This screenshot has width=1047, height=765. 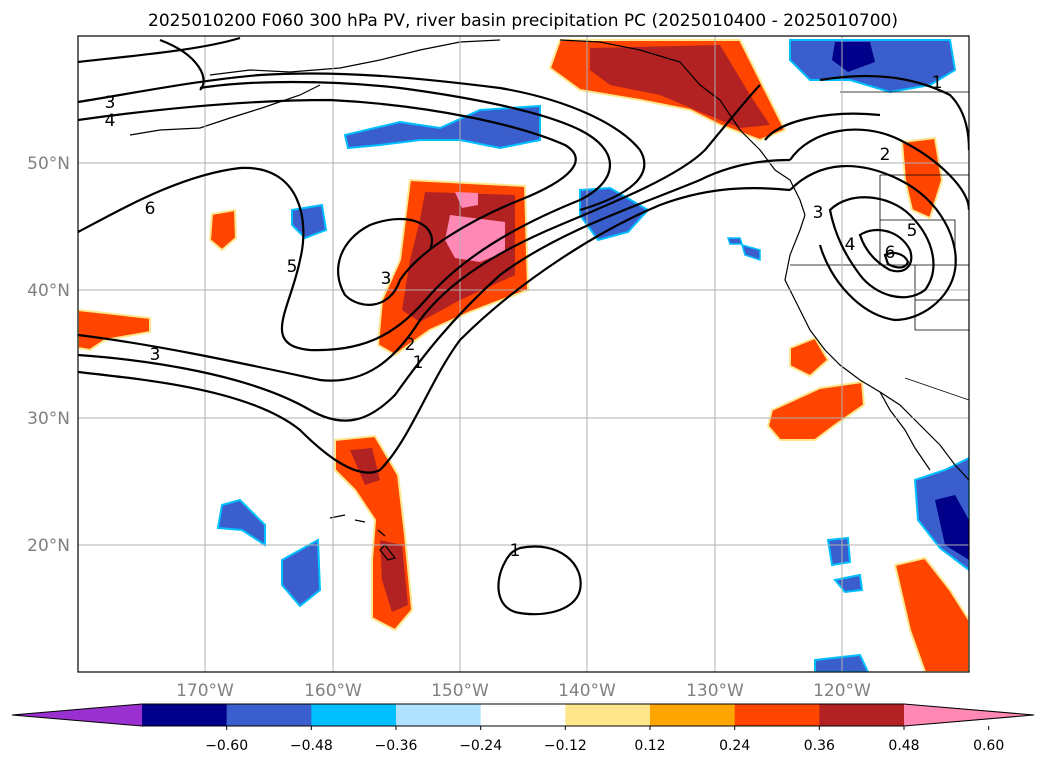 I want to click on colorbar-tick-label: 0.24, so click(x=734, y=746).